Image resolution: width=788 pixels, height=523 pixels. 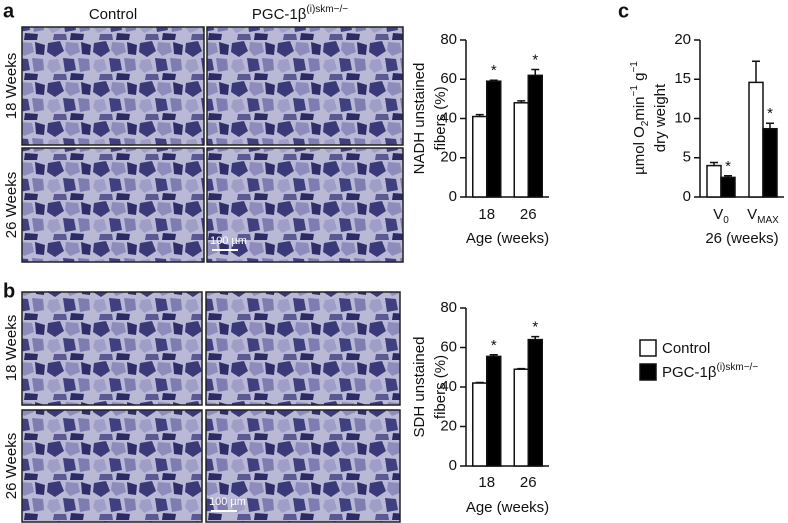 I want to click on category-subscript: 0, so click(x=726, y=220).